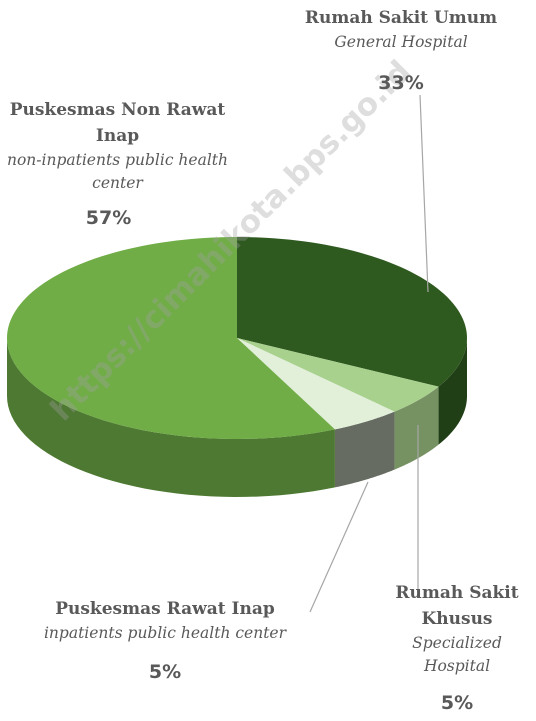 This screenshot has width=536, height=721. What do you see at coordinates (401, 18) in the screenshot?
I see `category-name: Rumah Sakit Umum` at bounding box center [401, 18].